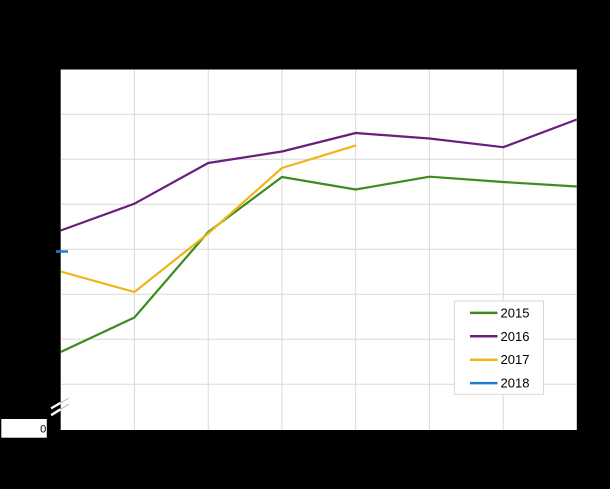 This screenshot has height=489, width=610. I want to click on svg-text: 2016, so click(515, 336).